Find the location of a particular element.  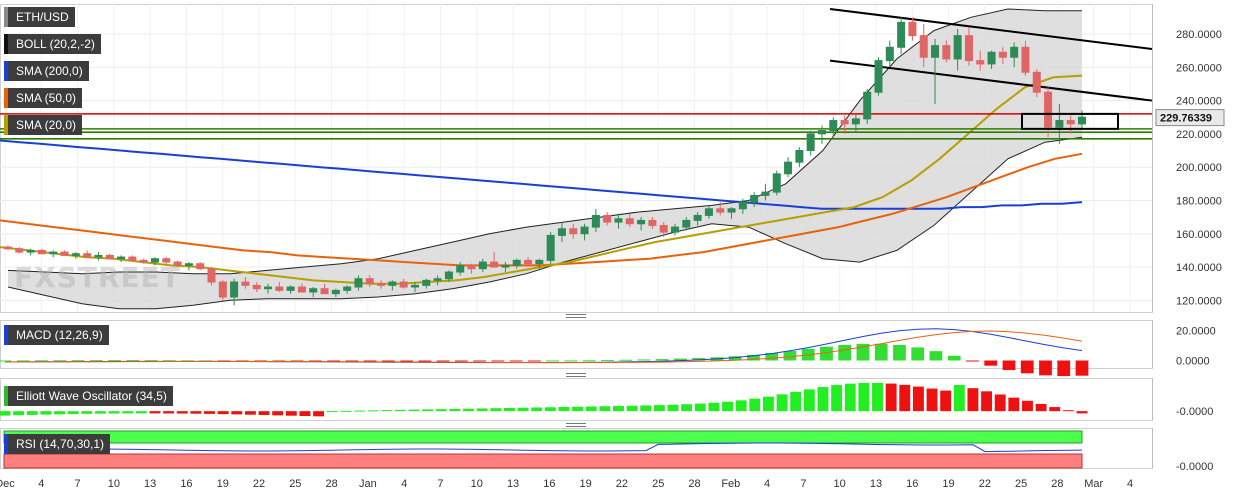

rsi-overbought-zone is located at coordinates (543, 437).